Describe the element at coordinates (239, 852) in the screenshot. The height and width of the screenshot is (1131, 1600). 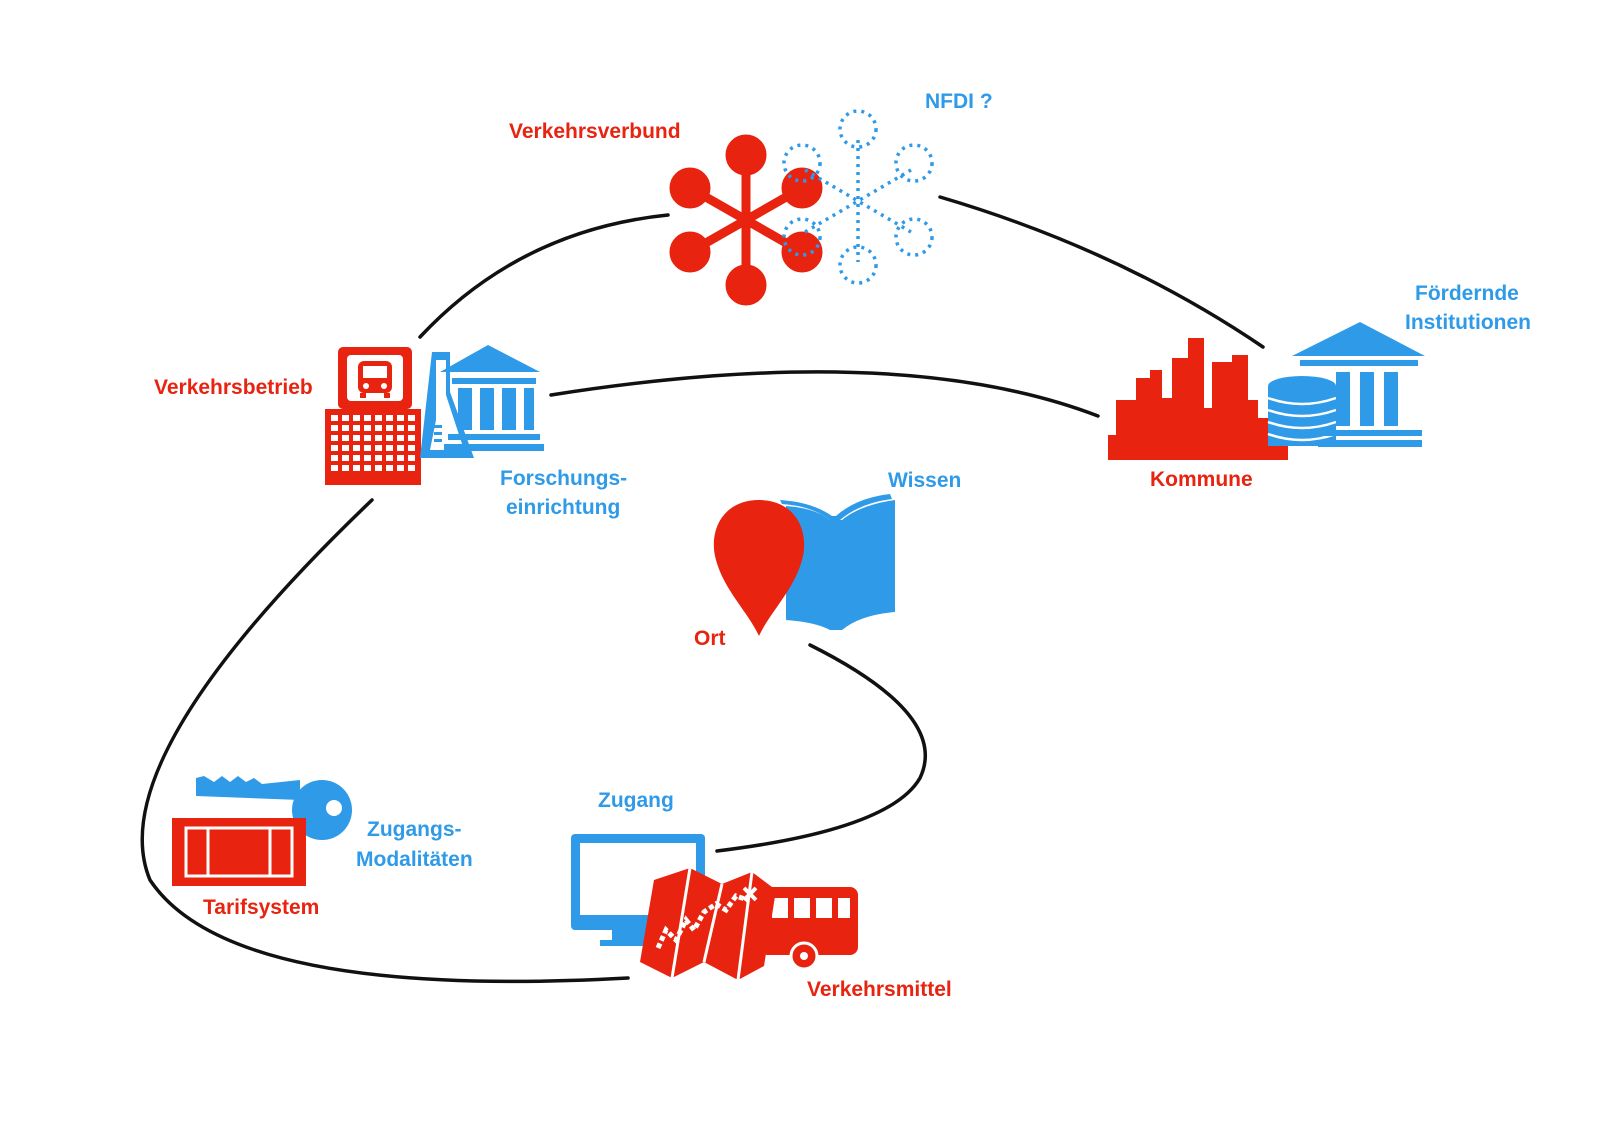
I see `ticket-icon` at that location.